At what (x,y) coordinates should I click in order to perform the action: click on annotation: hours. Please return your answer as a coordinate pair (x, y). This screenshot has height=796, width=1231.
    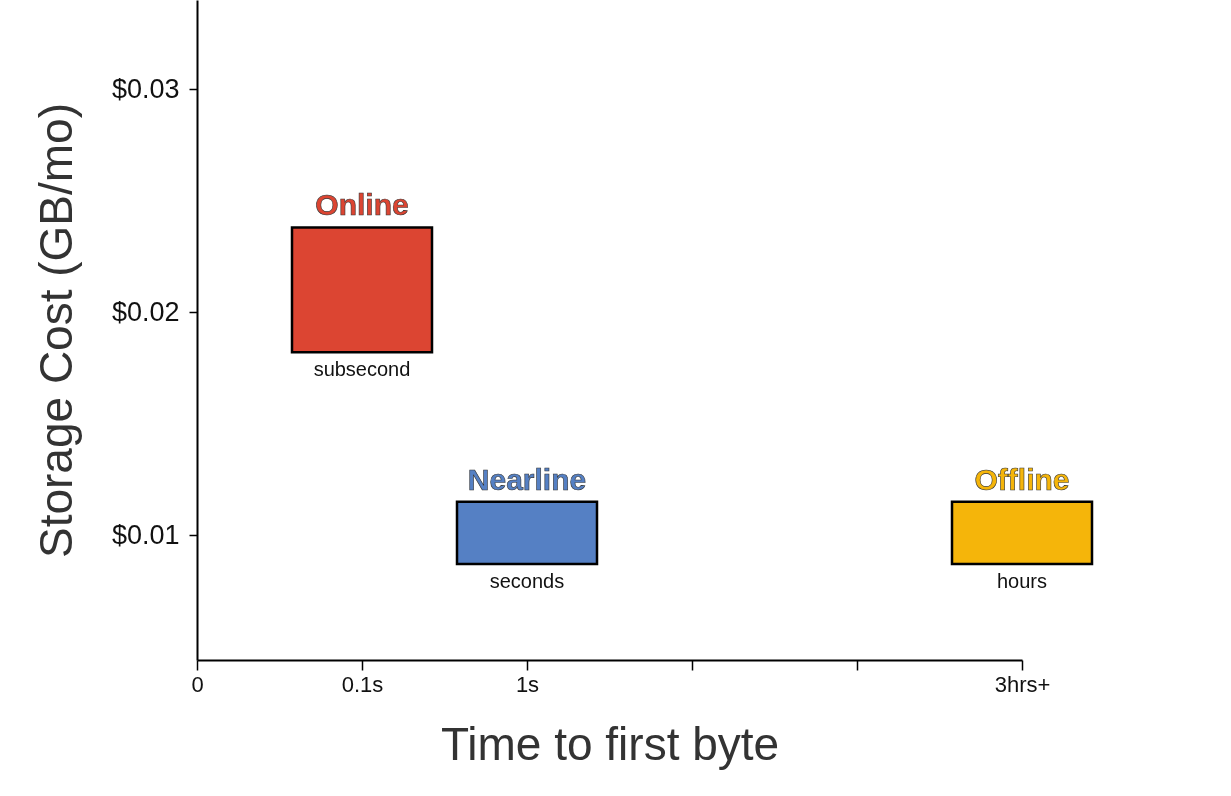
    Looking at the image, I should click on (1022, 581).